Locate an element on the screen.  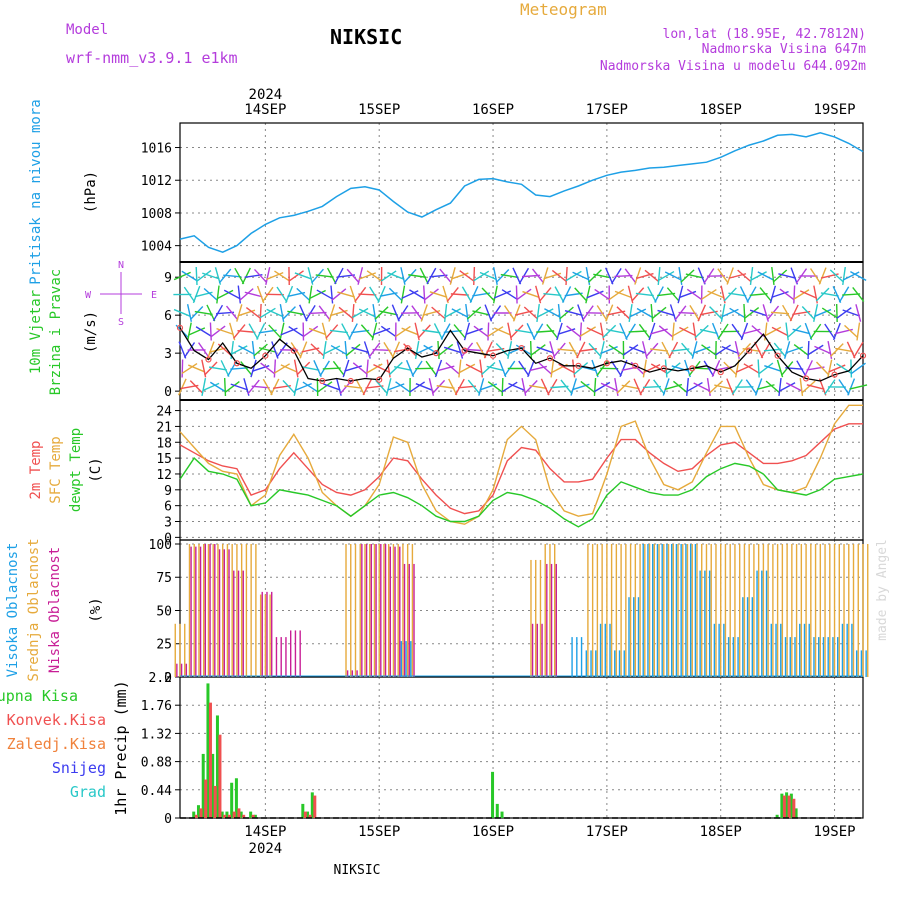
compass-east: E is located at coordinates (154, 295).